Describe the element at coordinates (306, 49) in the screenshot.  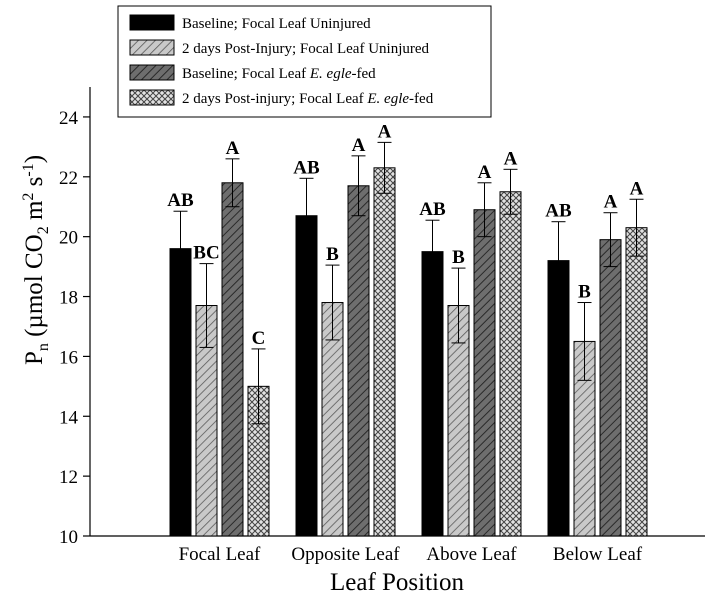
I see `legend-label: 2 days Post-Injury; Focal Leaf Uninjured` at that location.